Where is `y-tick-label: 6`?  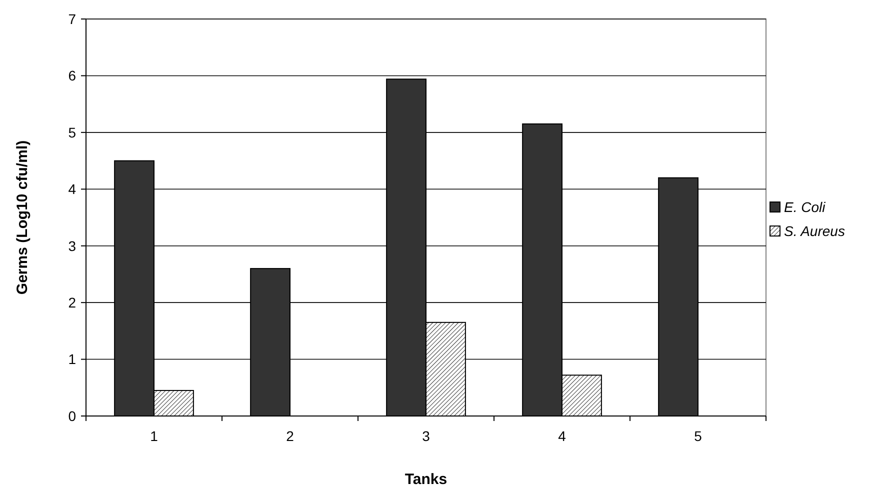
y-tick-label: 6 is located at coordinates (72, 76).